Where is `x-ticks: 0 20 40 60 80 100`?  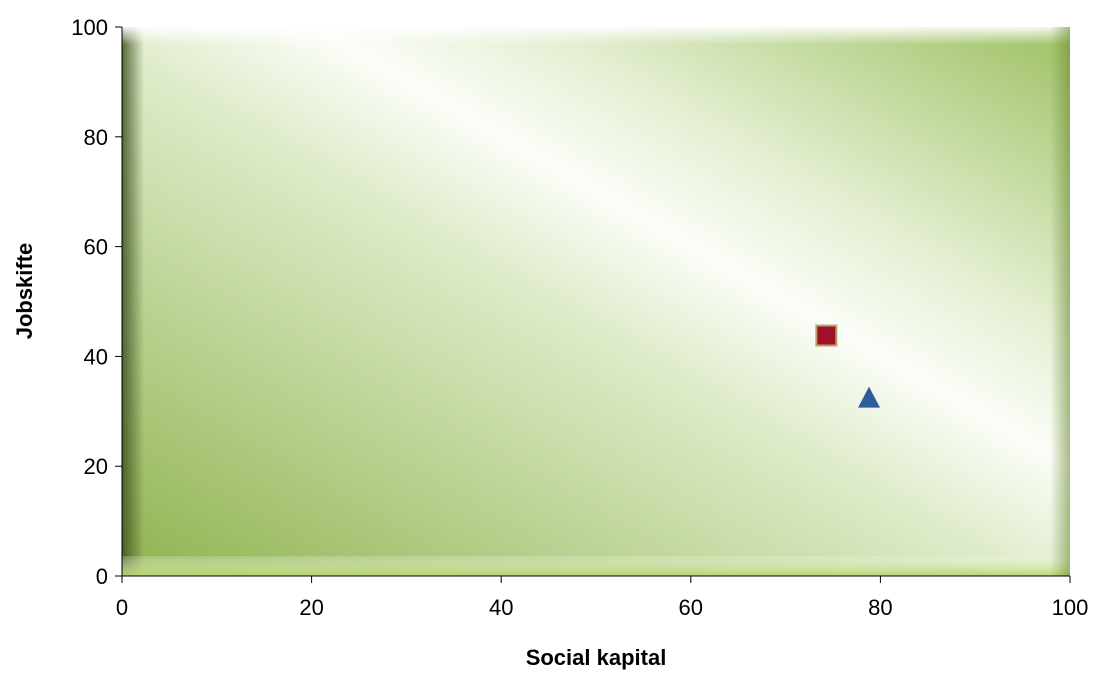
x-ticks: 0 20 40 60 80 100 is located at coordinates (602, 598).